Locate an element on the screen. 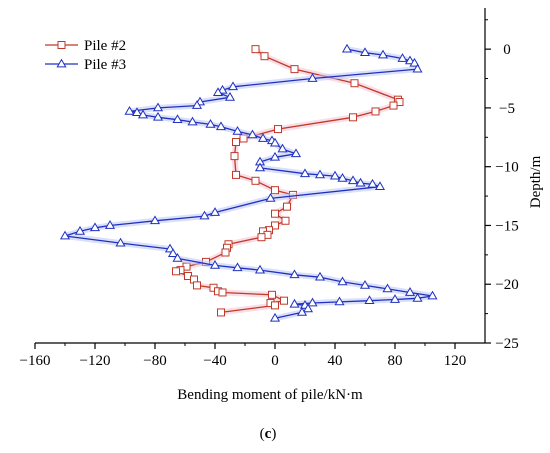  y-tick-label: −20 is located at coordinates (506, 285).